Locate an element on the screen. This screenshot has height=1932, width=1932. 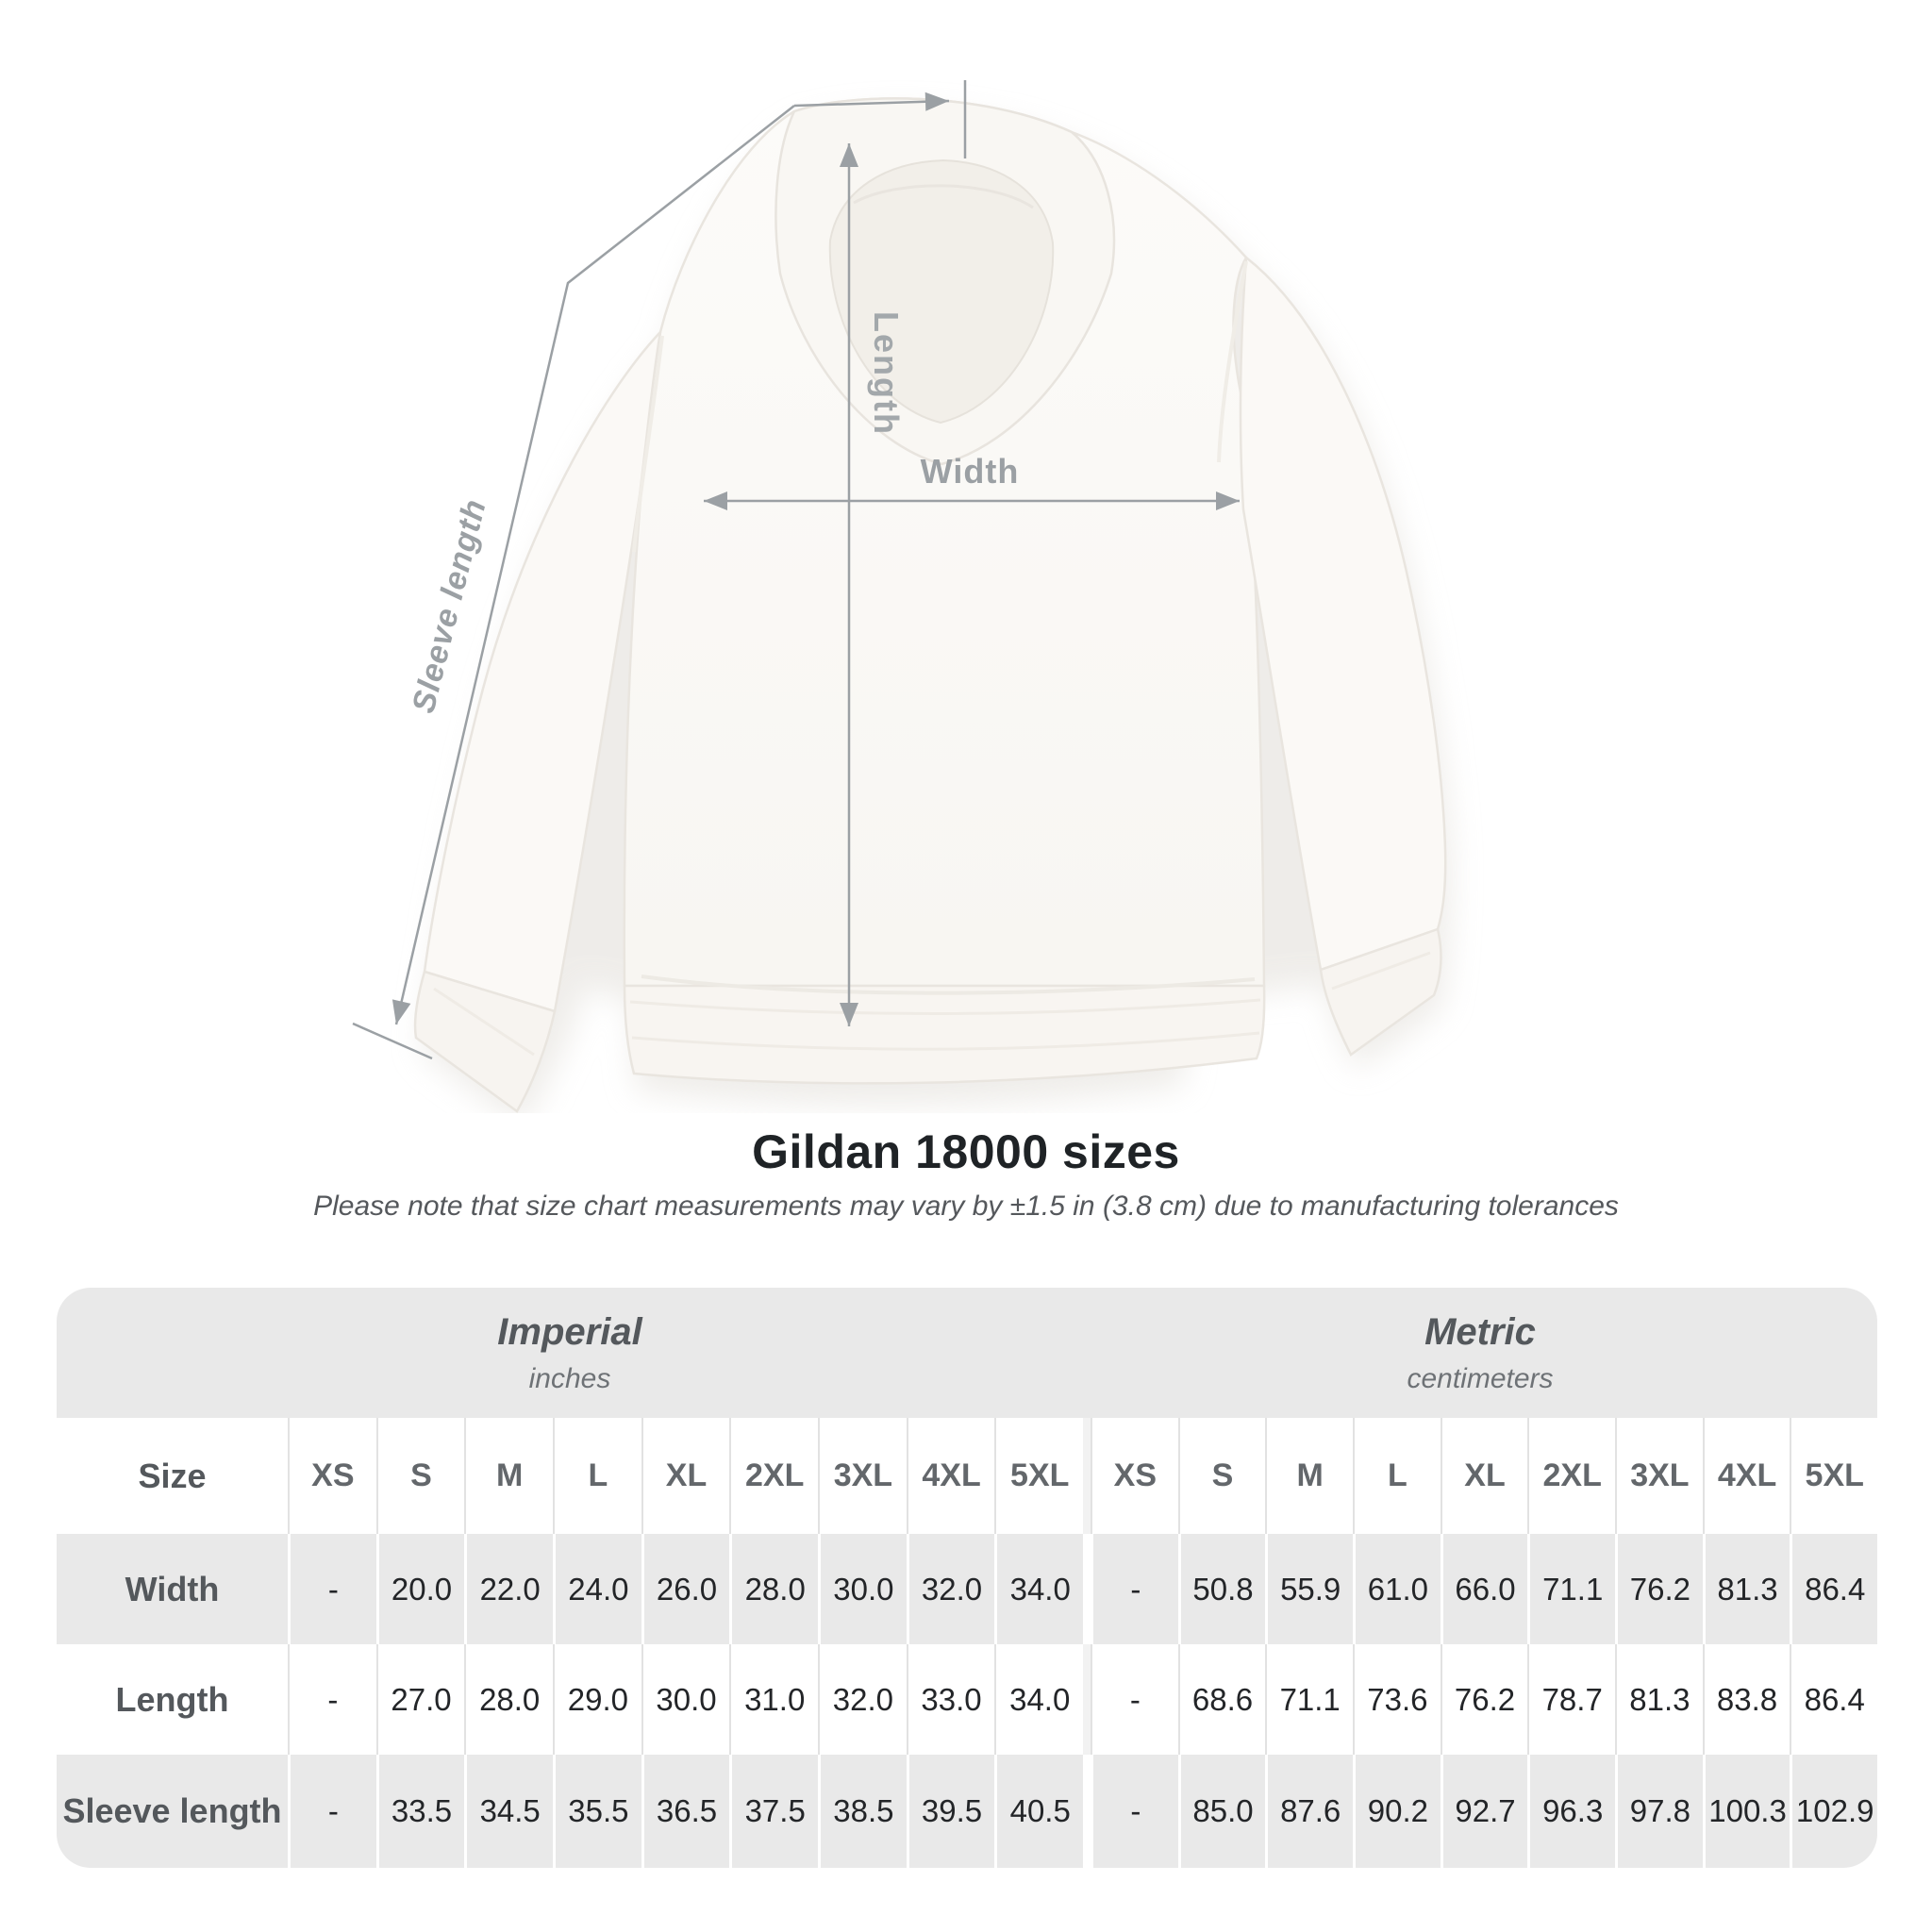
sleeve-imperial-value-cell: - is located at coordinates (332, 1812).